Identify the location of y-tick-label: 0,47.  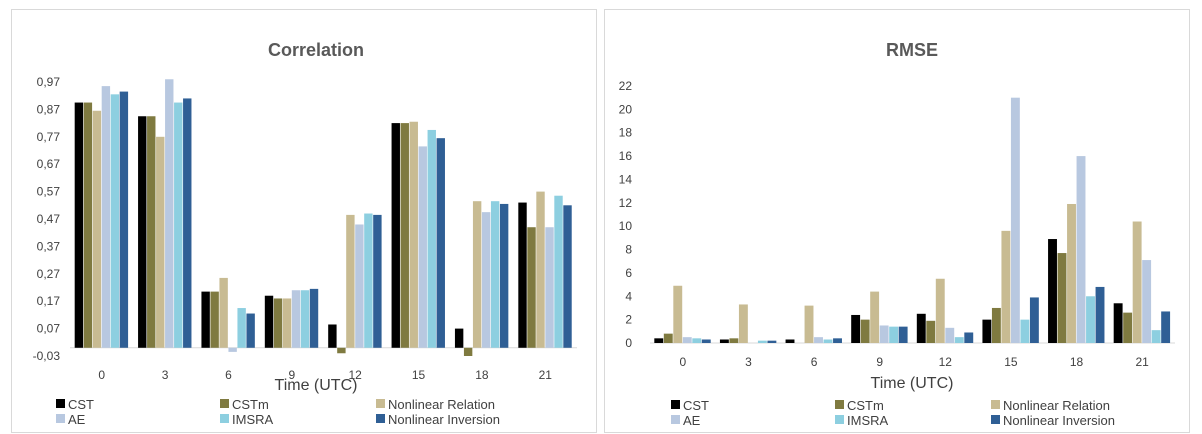
(49, 219).